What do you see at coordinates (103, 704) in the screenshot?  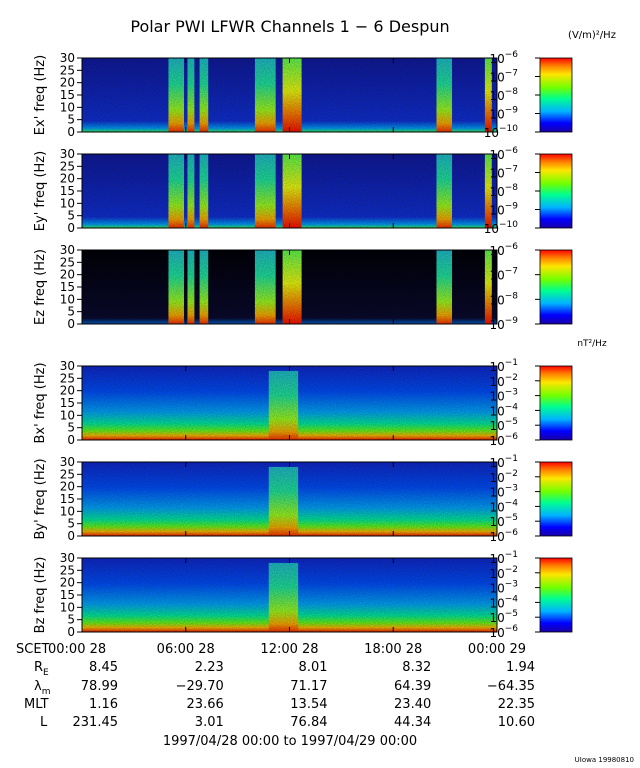 I see `mlt-value: 1.16` at bounding box center [103, 704].